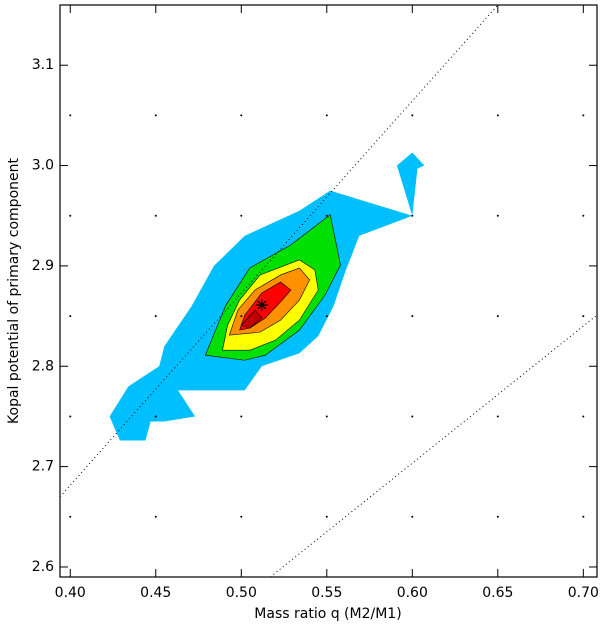  I want to click on y-axis-title: Kopal potential of primary component, so click(14, 291).